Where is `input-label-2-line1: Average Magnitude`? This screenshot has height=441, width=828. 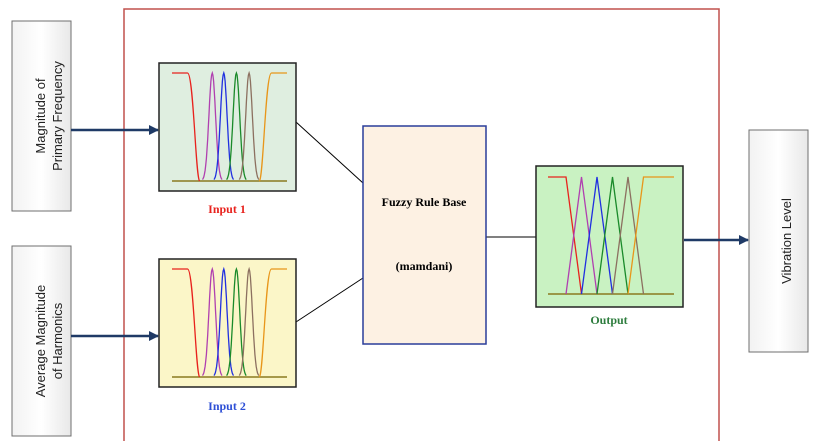 input-label-2-line1: Average Magnitude is located at coordinates (40, 341).